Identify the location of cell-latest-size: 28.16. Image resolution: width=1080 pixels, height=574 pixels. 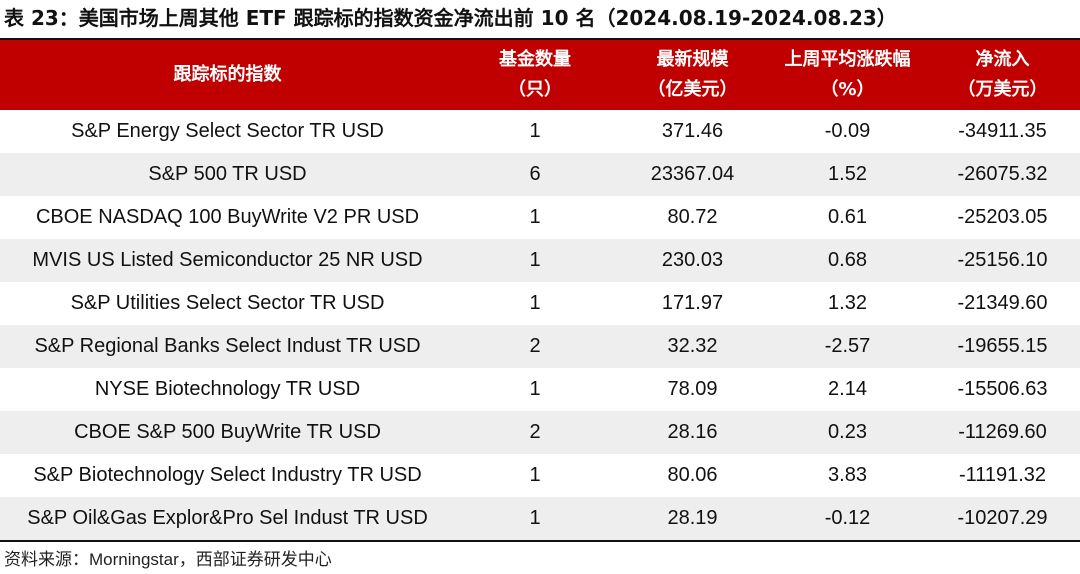
(692, 432).